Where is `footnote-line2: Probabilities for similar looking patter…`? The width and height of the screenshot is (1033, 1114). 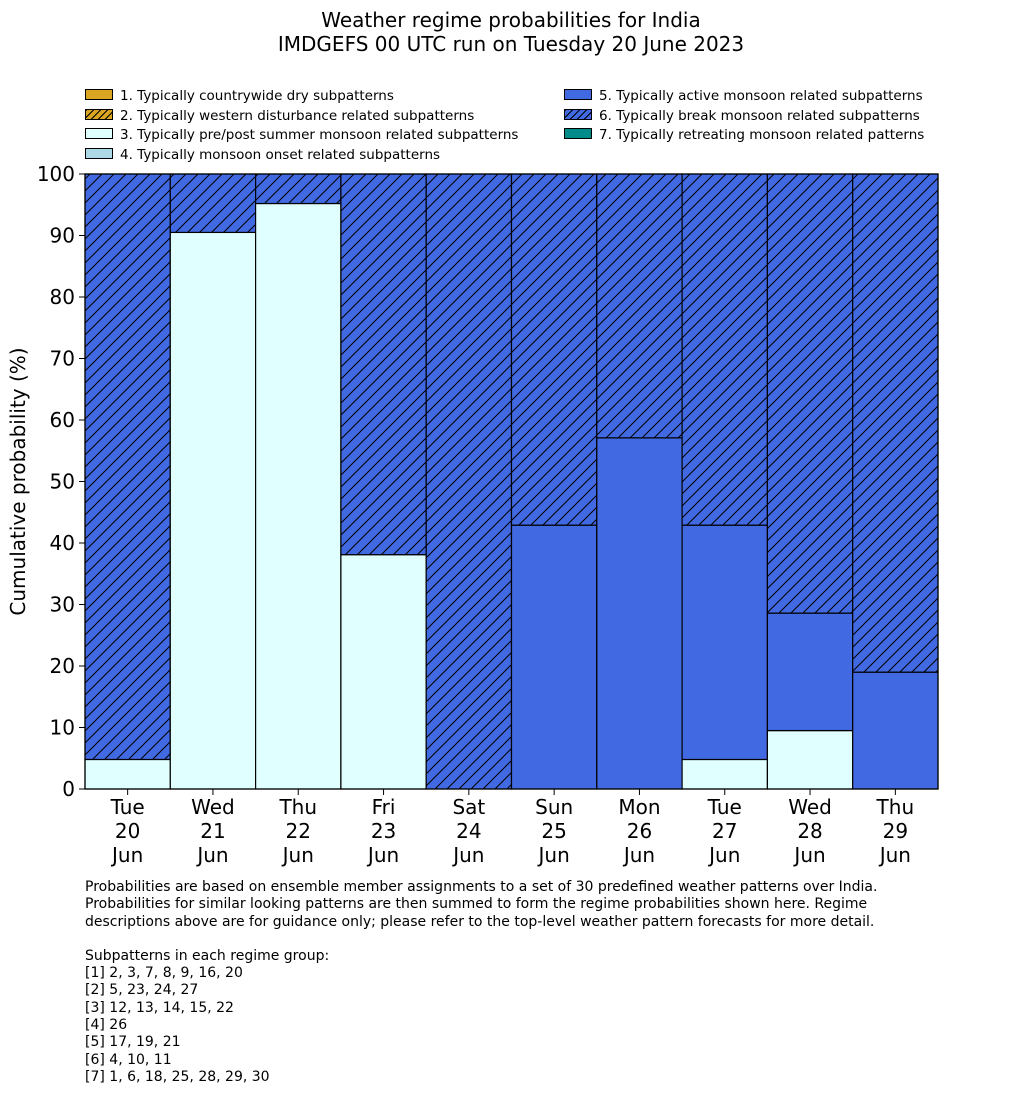 footnote-line2: Probabilities for similar looking patter… is located at coordinates (476, 904).